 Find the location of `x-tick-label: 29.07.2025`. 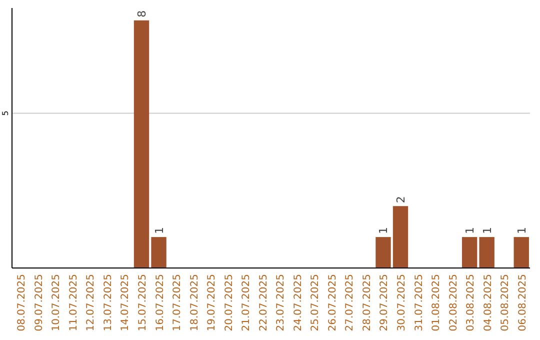

x-tick-label: 29.07.2025 is located at coordinates (384, 303).